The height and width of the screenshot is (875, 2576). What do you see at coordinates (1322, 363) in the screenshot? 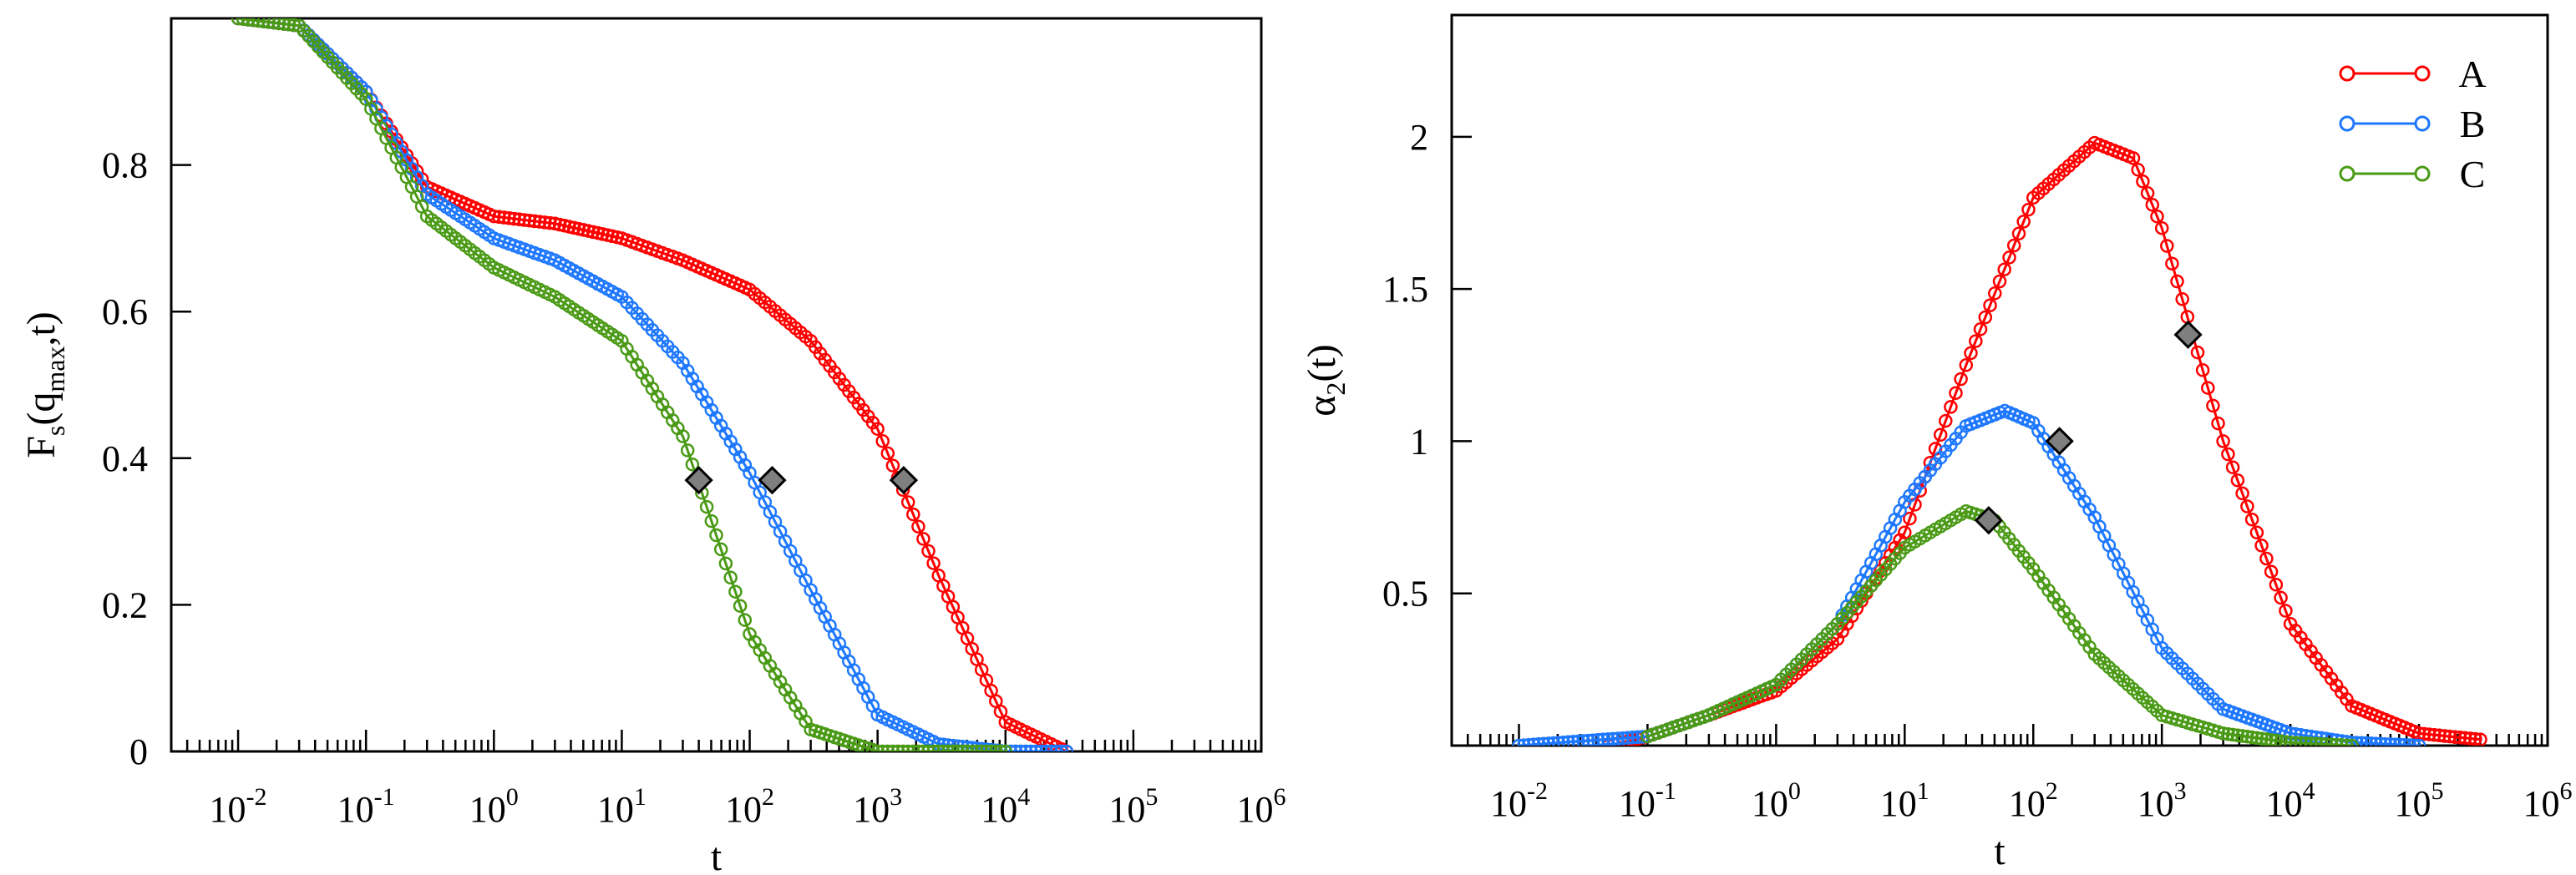
I see `y-axis-label-part: (t)` at bounding box center [1322, 363].